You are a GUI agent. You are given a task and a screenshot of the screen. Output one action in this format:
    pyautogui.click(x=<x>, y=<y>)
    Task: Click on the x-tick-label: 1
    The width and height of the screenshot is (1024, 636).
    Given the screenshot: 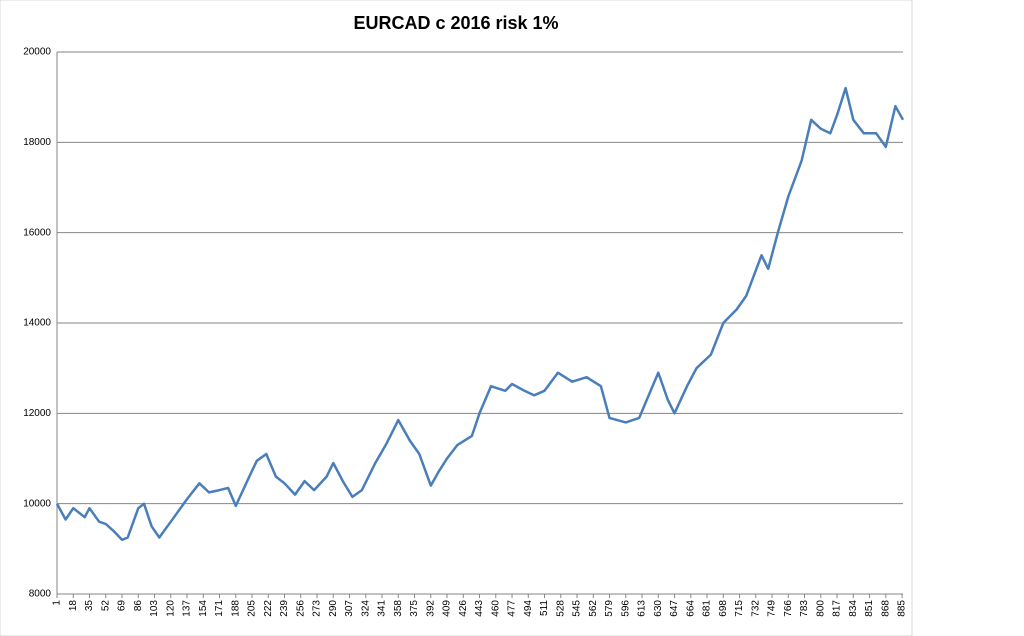 What is the action you would take?
    pyautogui.click(x=57, y=603)
    